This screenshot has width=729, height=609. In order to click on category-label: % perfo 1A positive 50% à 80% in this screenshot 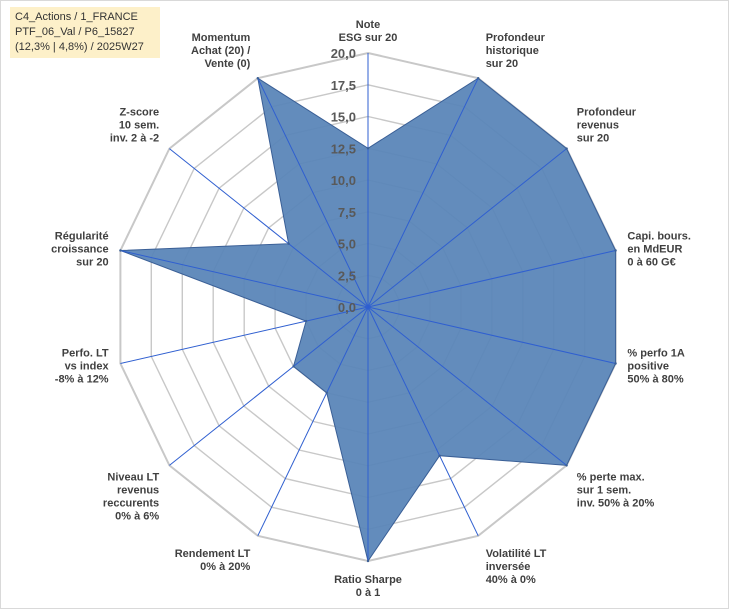, I will do `click(656, 366)`.